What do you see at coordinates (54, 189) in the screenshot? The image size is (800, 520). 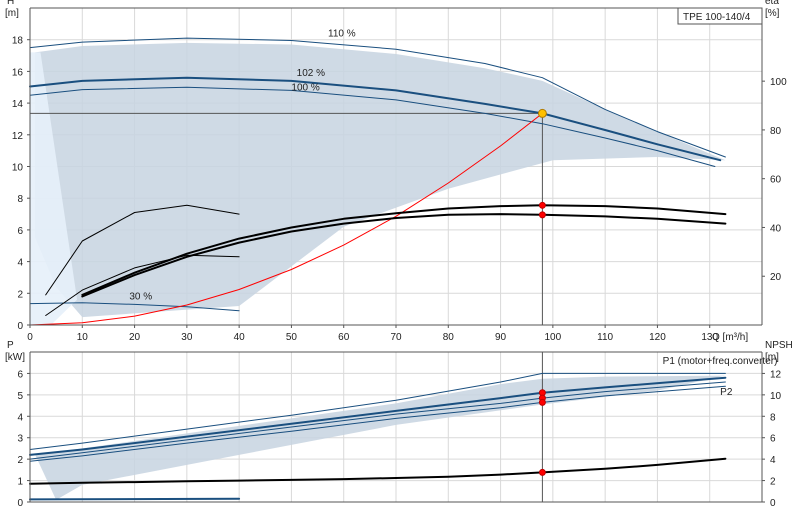 I see `operating-area-edge` at bounding box center [54, 189].